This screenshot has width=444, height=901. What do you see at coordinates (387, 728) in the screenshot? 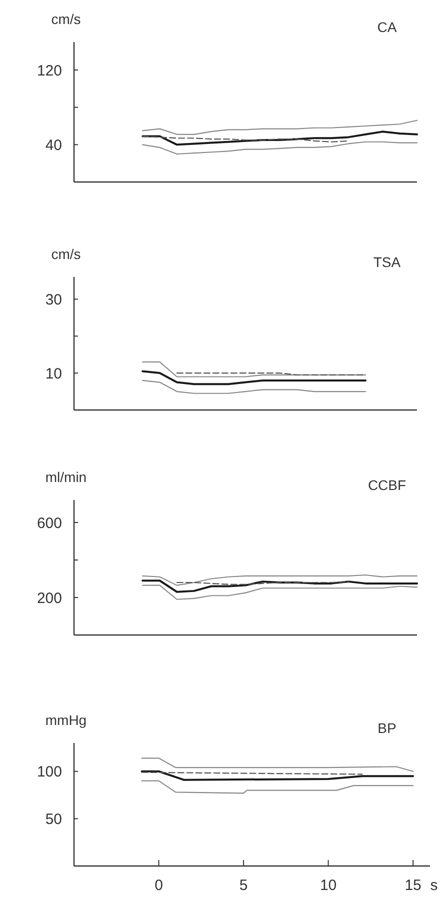
I see `chart-title: BP` at bounding box center [387, 728].